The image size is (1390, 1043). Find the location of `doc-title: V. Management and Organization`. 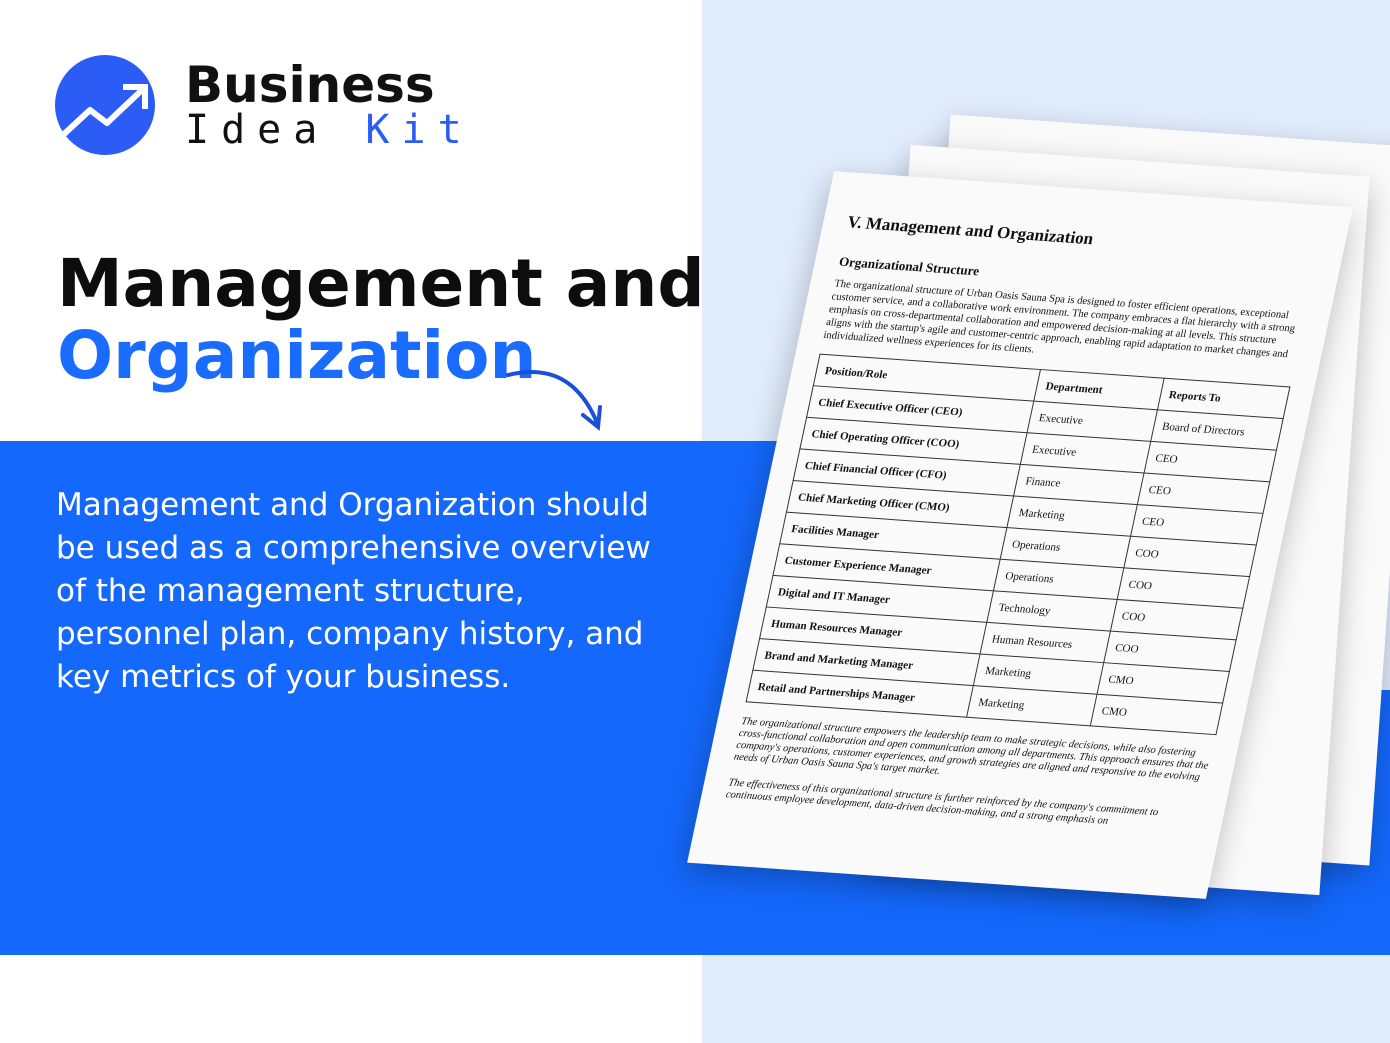

doc-title: V. Management and Organization is located at coordinates (970, 230).